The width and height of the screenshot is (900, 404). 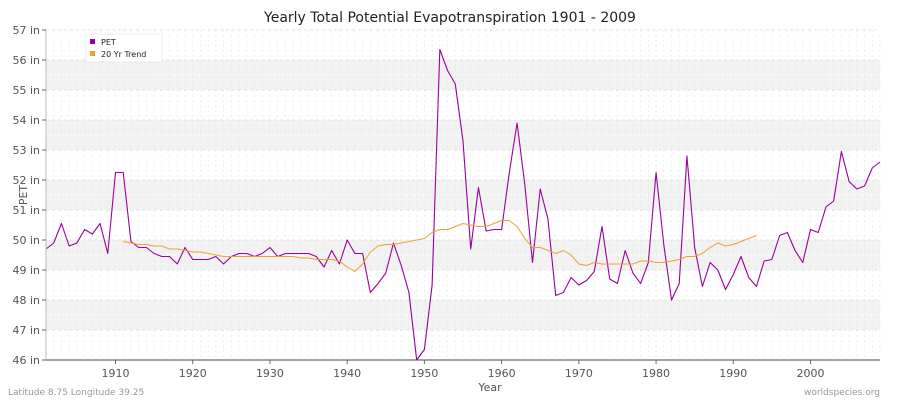 I want to click on y-tick-label: 53 in, so click(x=26, y=150).